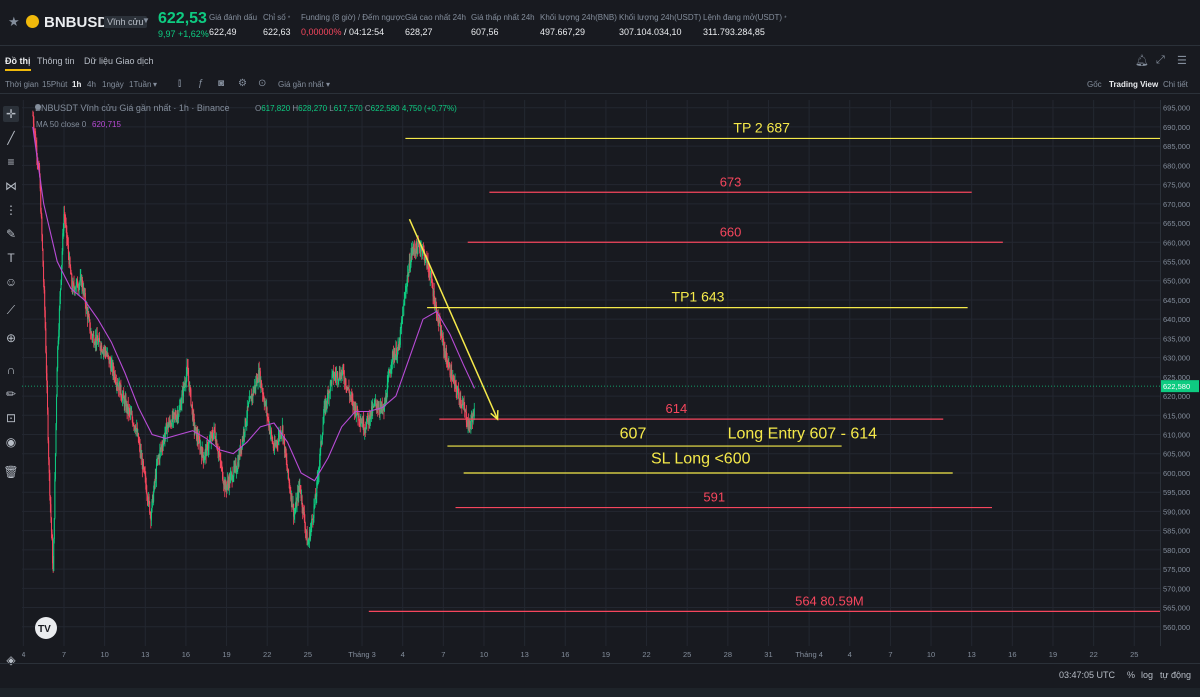 This screenshot has height=697, width=1200. Describe the element at coordinates (11, 186) in the screenshot. I see `pattern-icon: ⋈` at that location.